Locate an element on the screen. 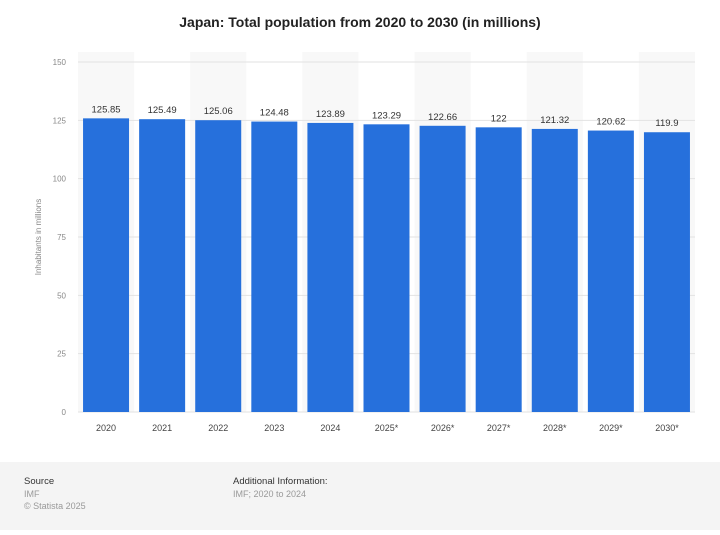 This screenshot has width=720, height=535. x-tick-label: 2026* is located at coordinates (443, 428).